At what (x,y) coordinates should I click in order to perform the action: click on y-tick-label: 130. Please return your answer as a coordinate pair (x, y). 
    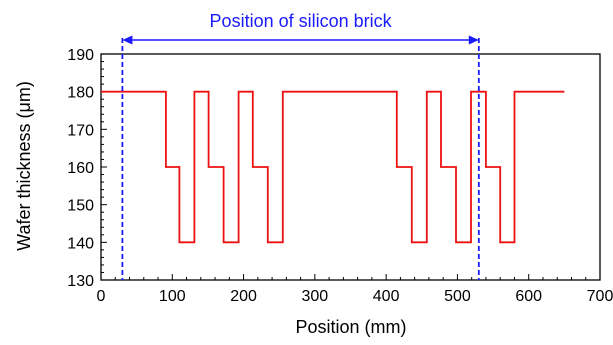
    Looking at the image, I should click on (80, 281).